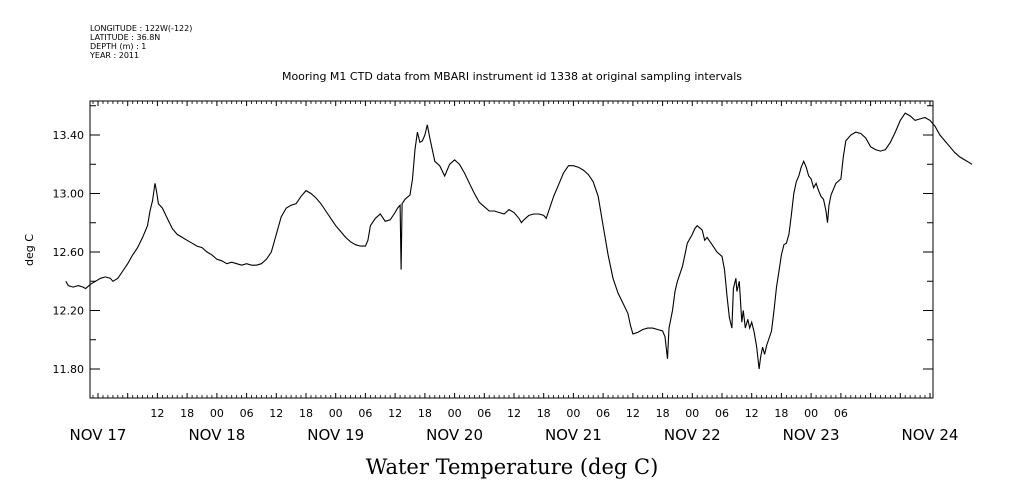  What do you see at coordinates (335, 435) in the screenshot?
I see `x-day-label: NOV 19` at bounding box center [335, 435].